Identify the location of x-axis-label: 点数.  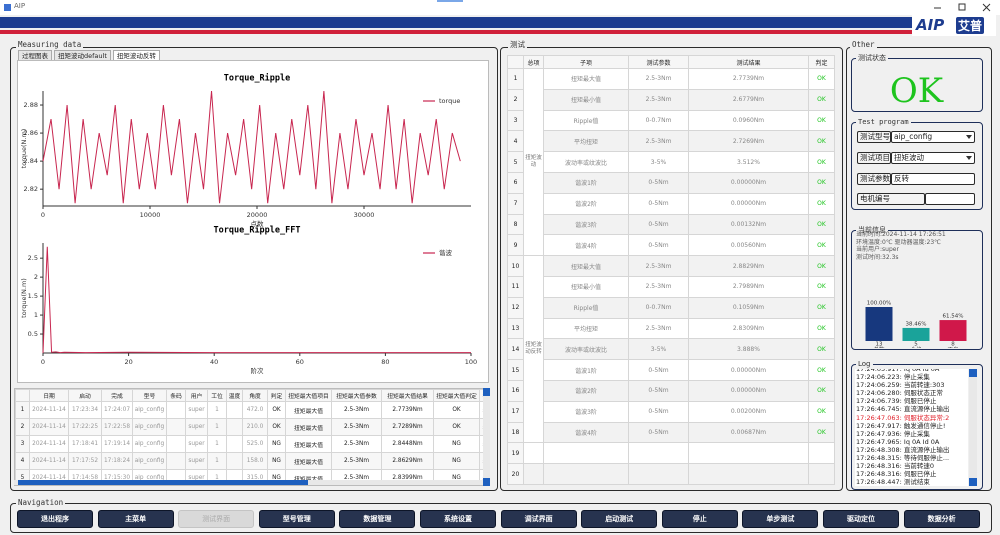
(258, 223).